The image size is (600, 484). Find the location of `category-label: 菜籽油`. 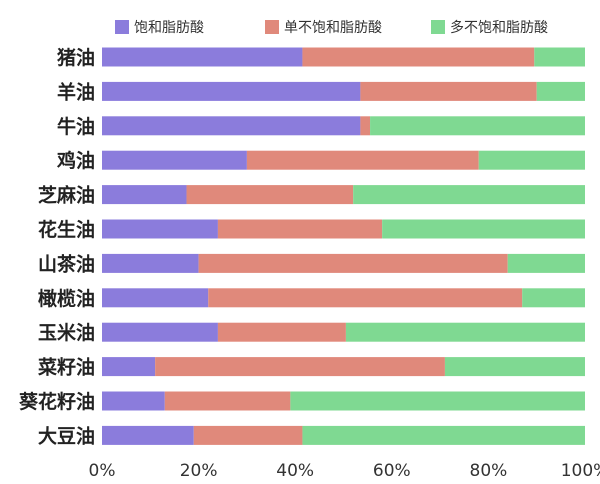

category-label: 菜籽油 is located at coordinates (66, 367).